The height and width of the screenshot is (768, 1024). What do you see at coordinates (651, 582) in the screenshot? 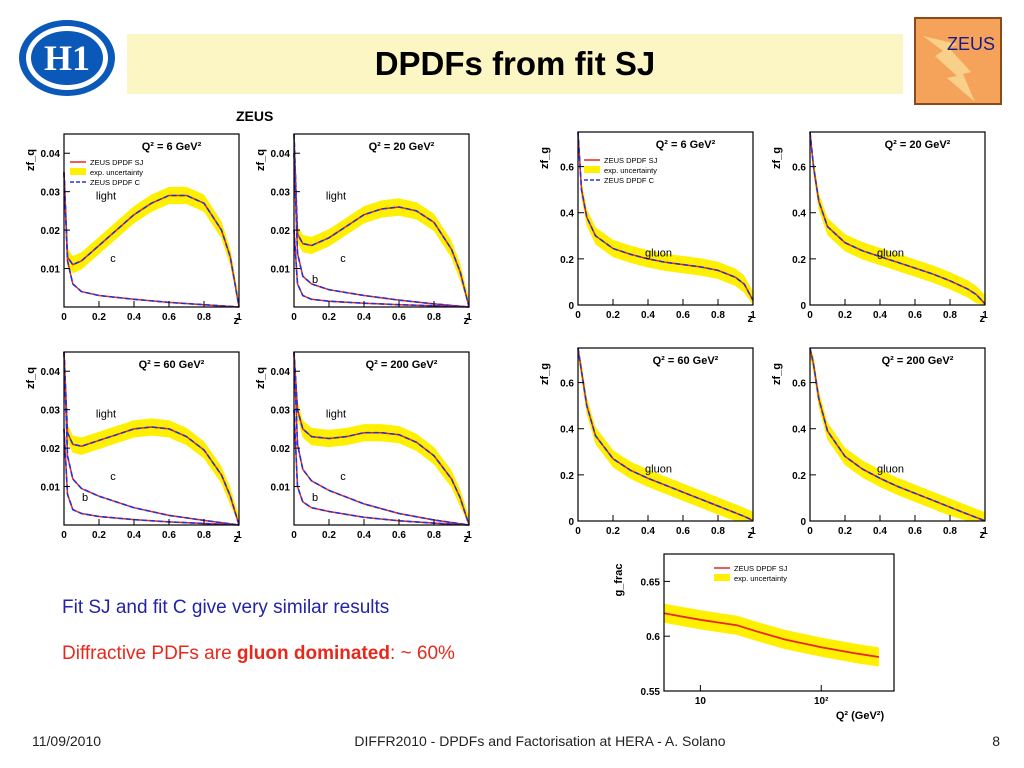
I see `y-tick-label: 0.65` at bounding box center [651, 582].